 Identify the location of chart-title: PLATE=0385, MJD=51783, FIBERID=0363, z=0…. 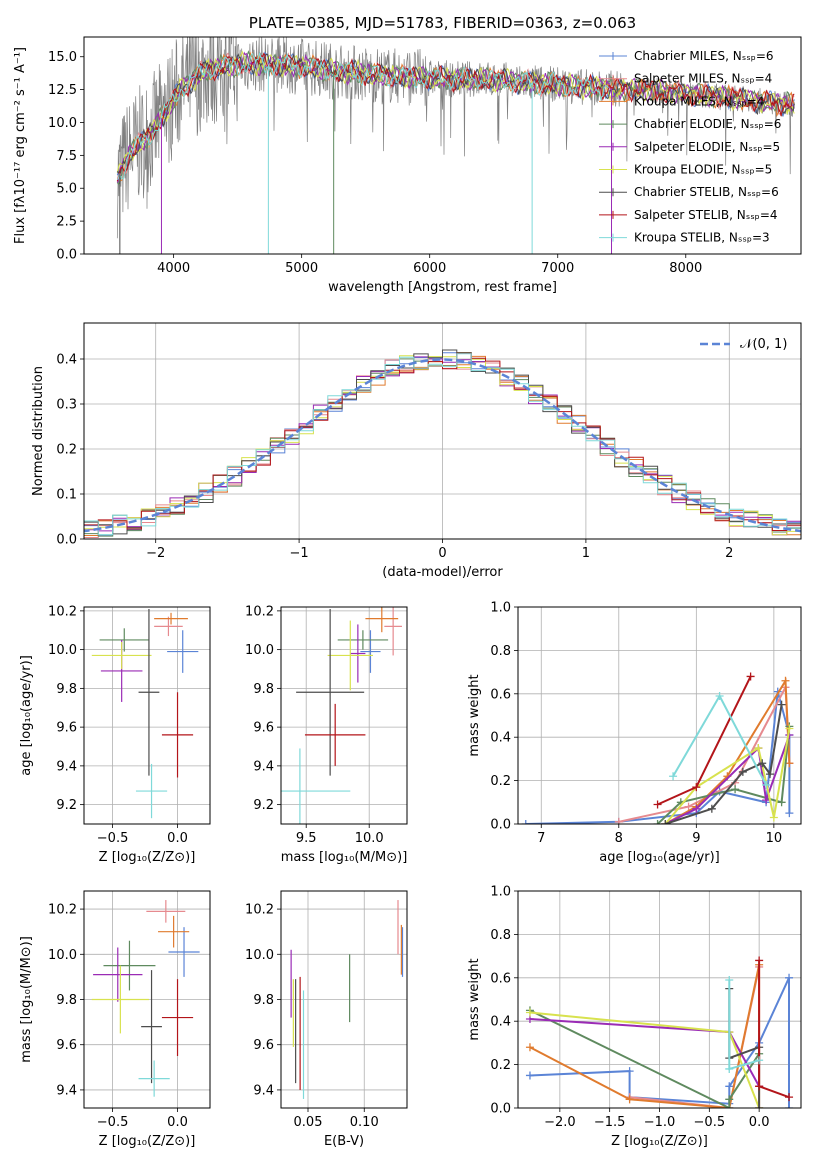
(442, 23).